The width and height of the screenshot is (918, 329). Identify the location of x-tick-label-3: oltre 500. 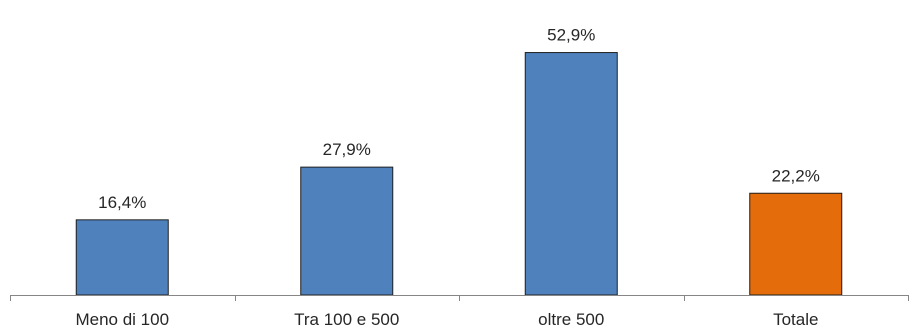
(571, 319).